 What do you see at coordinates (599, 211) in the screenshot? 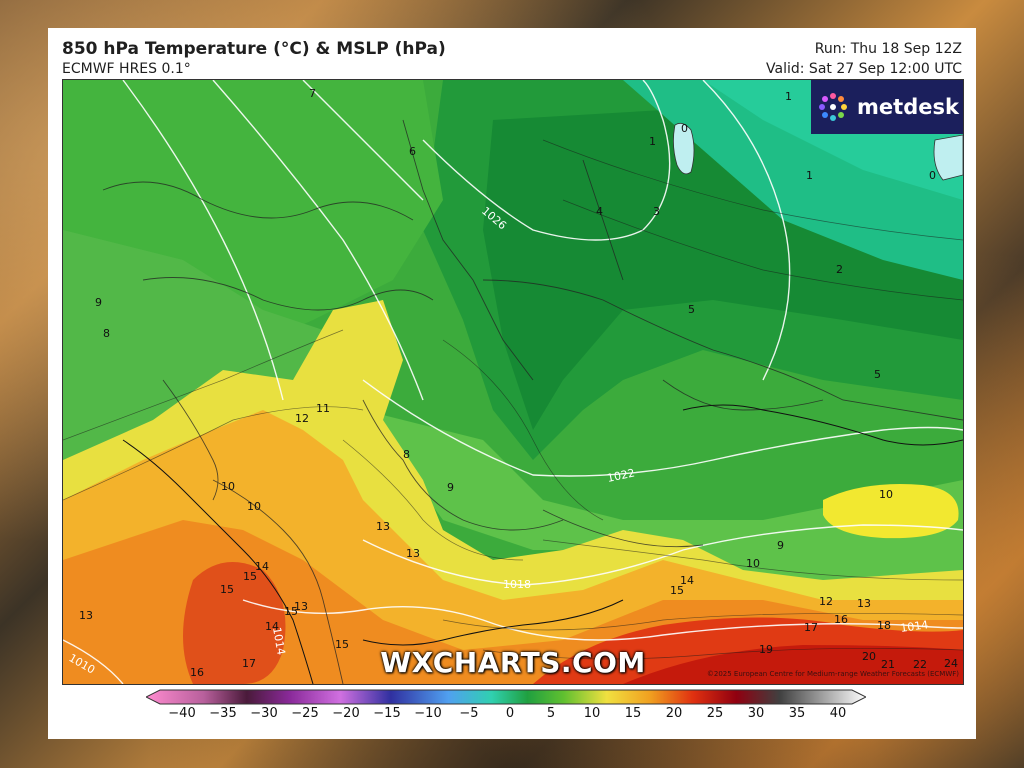
I see `temp-label: 4` at bounding box center [599, 211].